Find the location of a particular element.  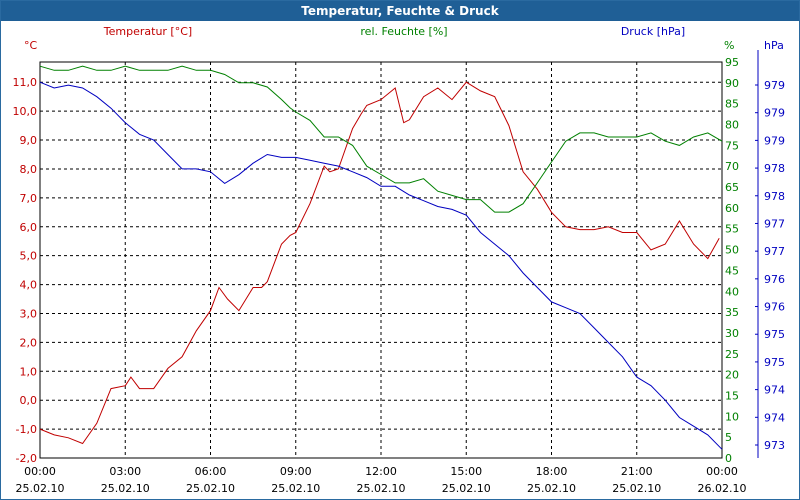

humidity-unit-label: % is located at coordinates (729, 45).